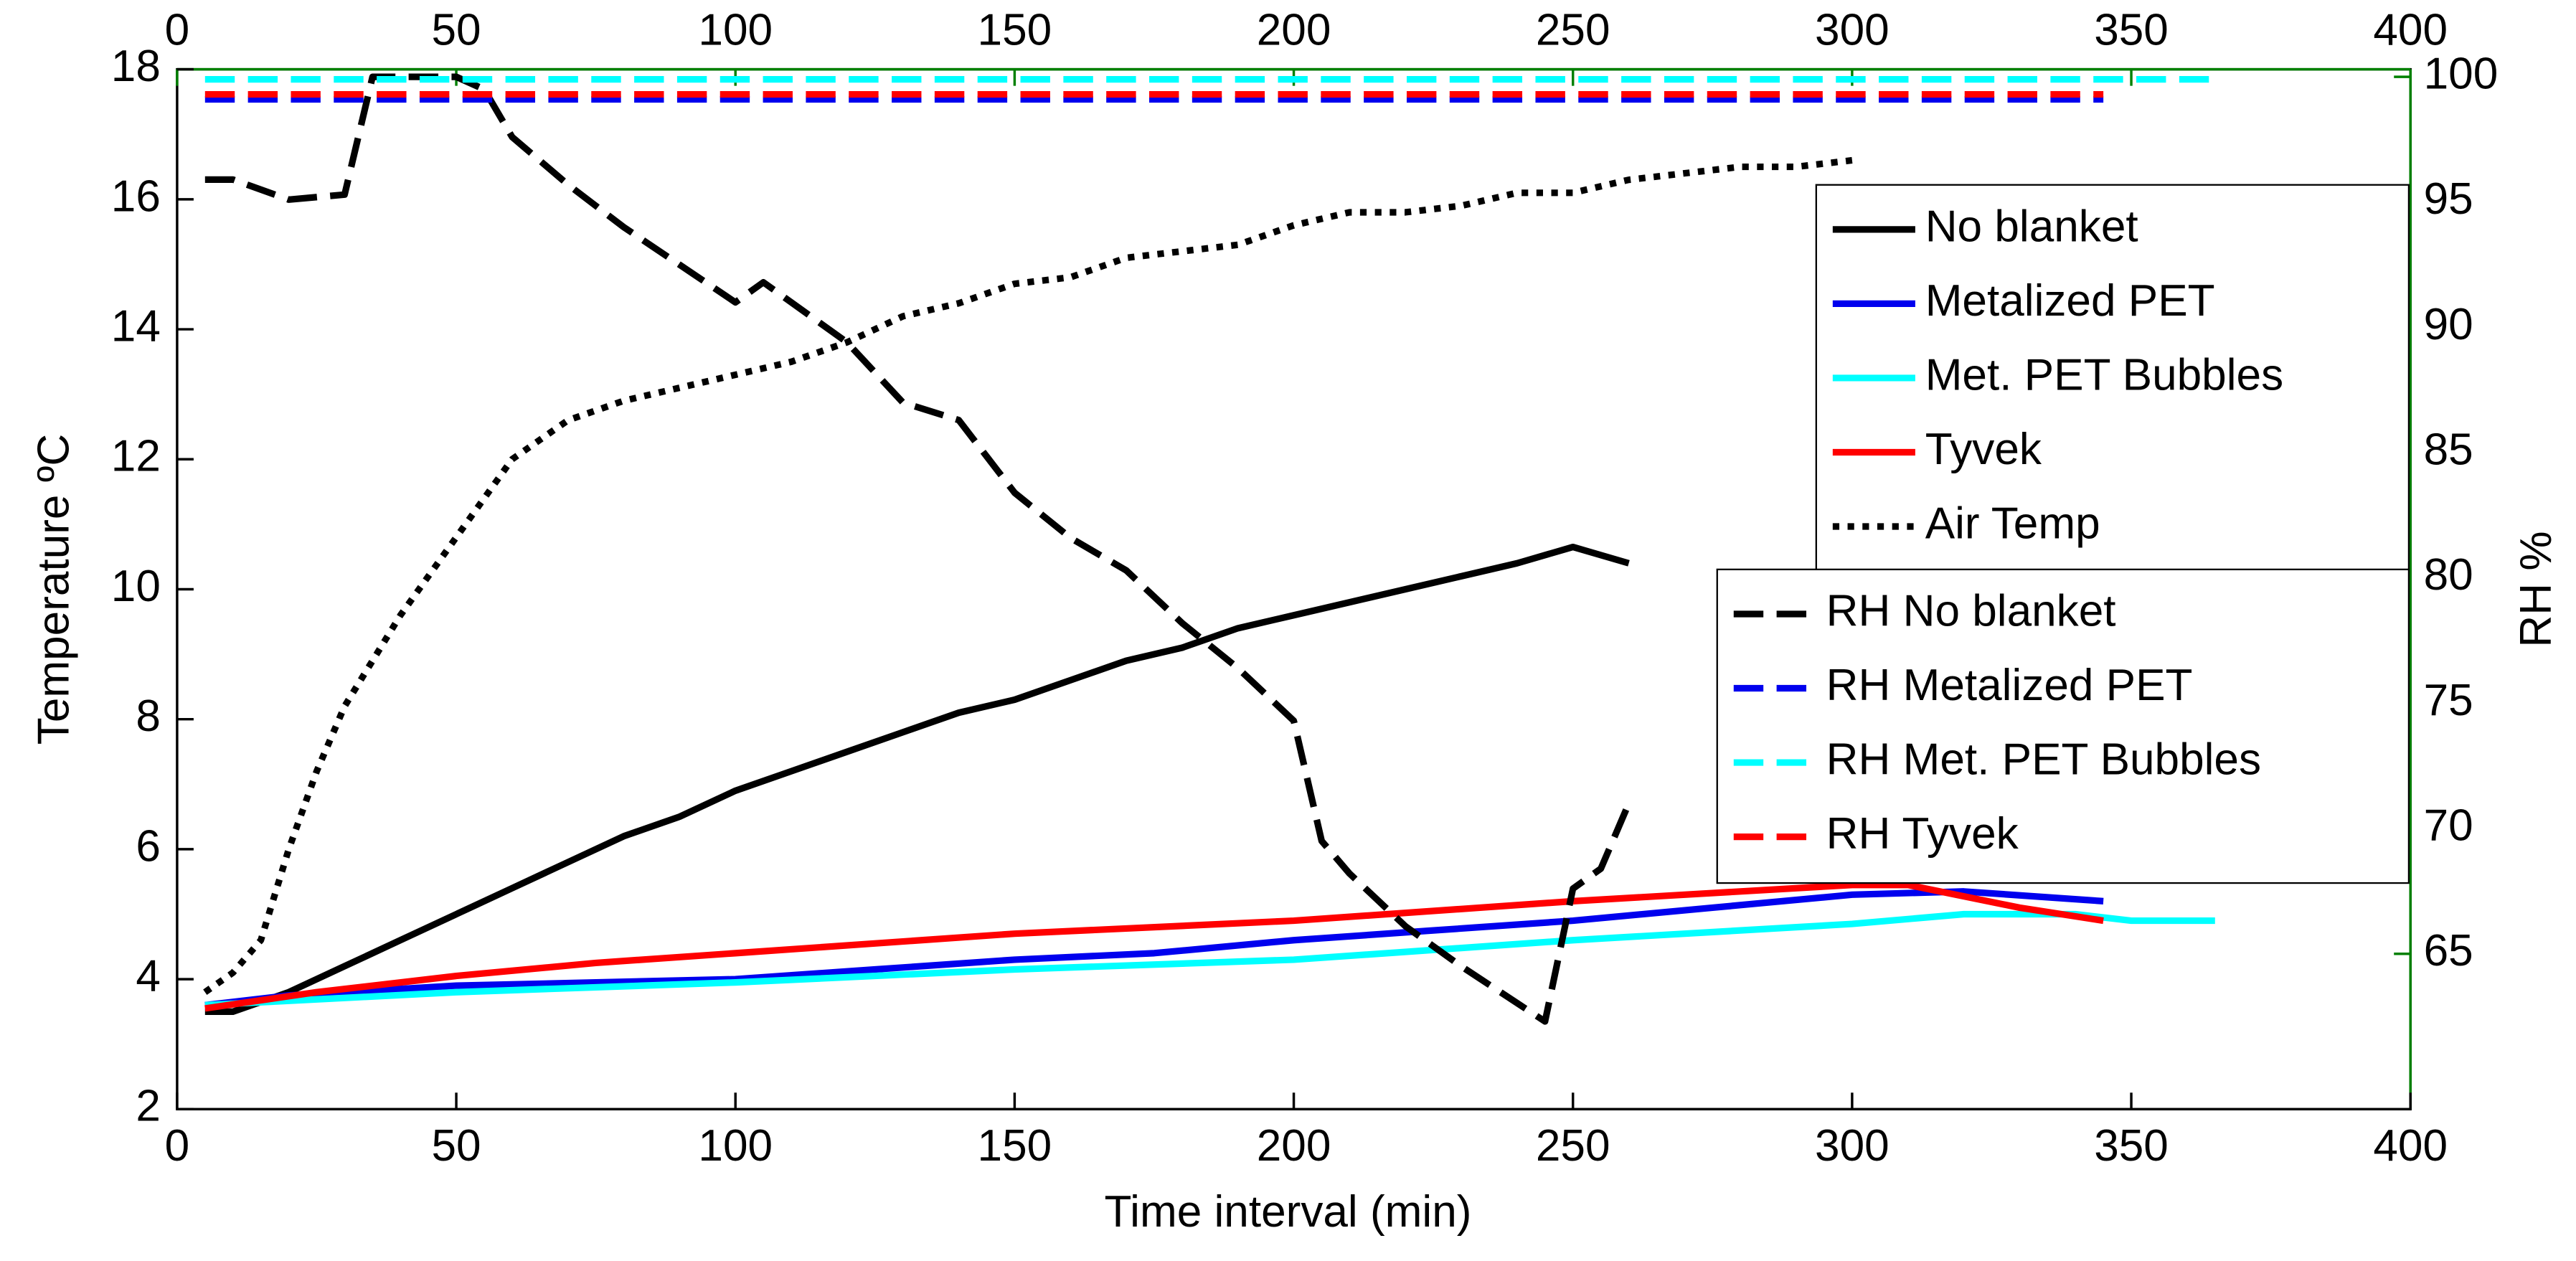 This screenshot has height=1261, width=2576. Describe the element at coordinates (2410, 30) in the screenshot. I see `x2-tick-label: 400` at that location.